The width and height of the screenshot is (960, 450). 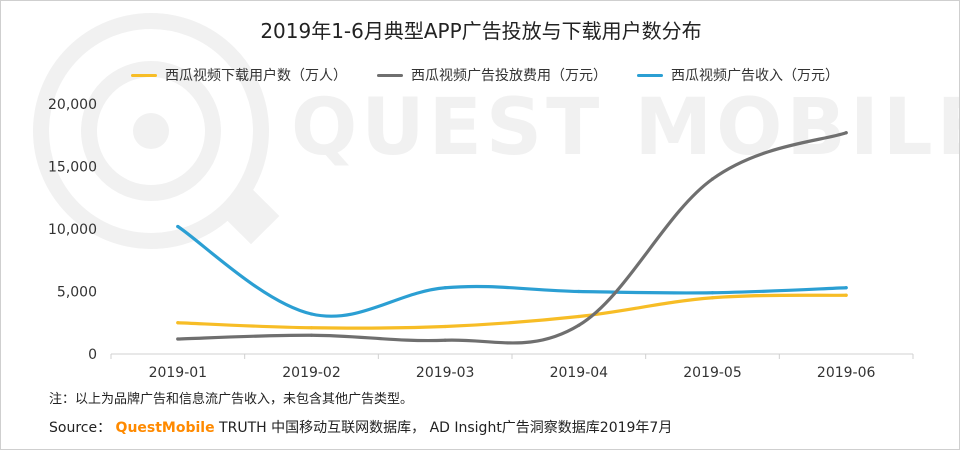 What do you see at coordinates (846, 373) in the screenshot?
I see `x-tick-label: 2019-06` at bounding box center [846, 373].